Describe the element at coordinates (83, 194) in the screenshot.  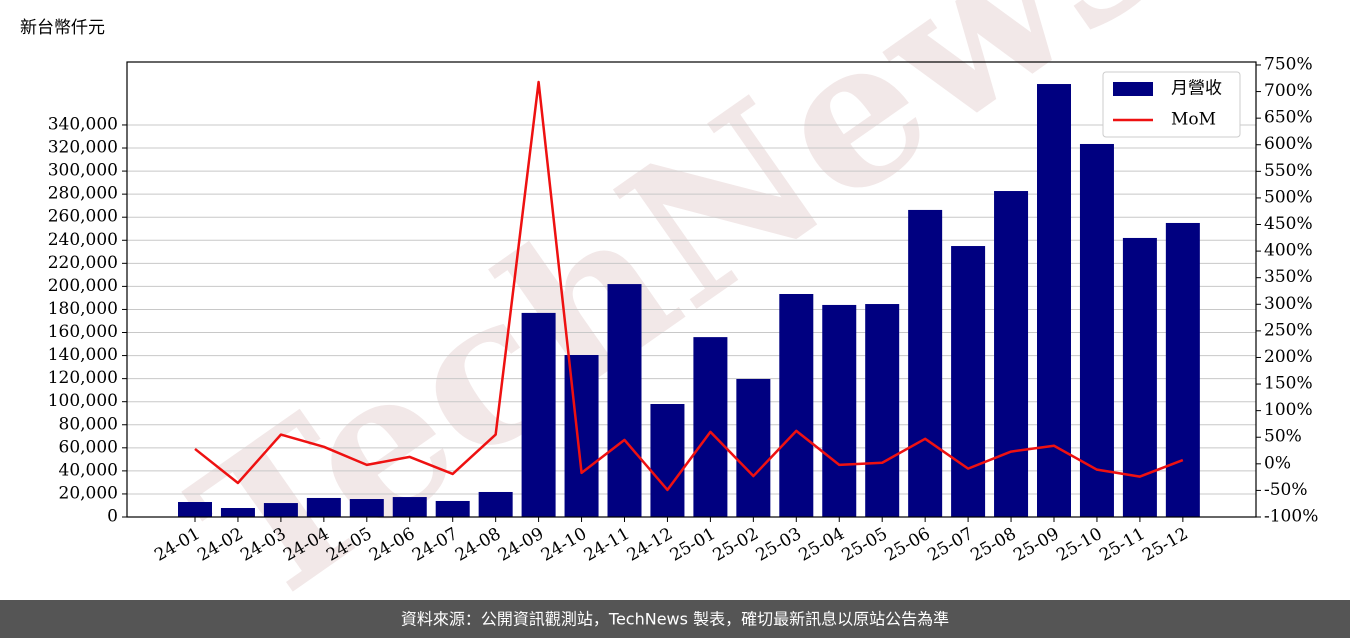
I see `y-tick-label: 280,000` at that location.